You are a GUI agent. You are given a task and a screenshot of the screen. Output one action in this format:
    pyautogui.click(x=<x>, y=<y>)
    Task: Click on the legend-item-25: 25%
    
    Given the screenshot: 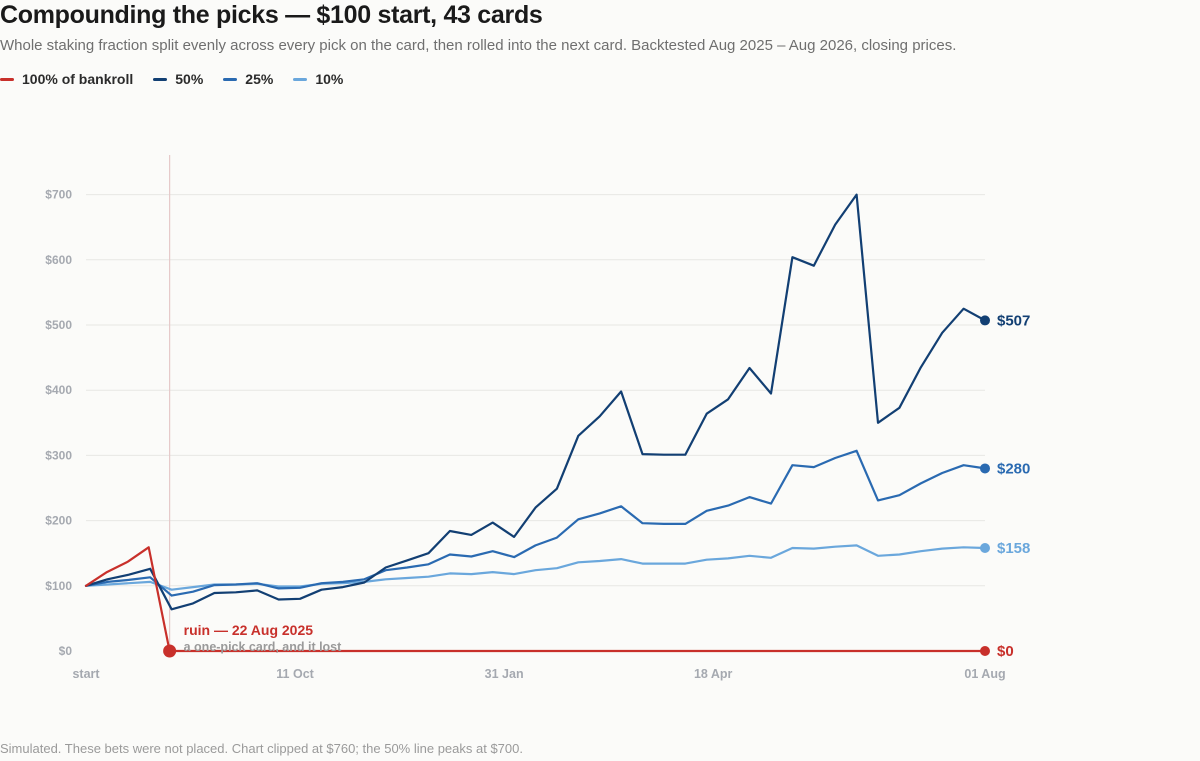 What is the action you would take?
    pyautogui.click(x=248, y=79)
    